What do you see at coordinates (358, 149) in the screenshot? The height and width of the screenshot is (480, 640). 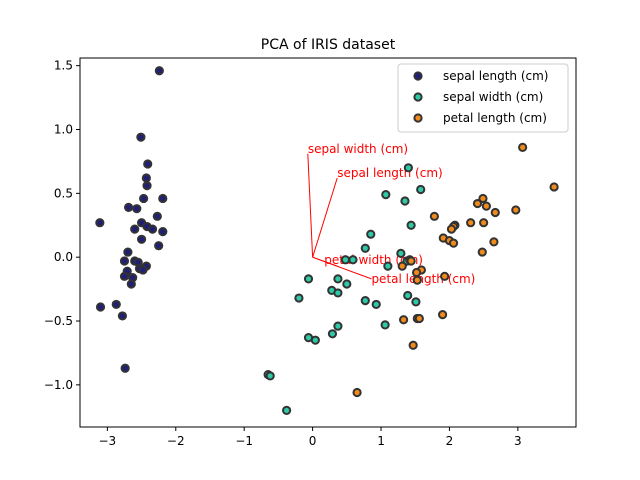 I see `pca-arrow-label: sepal width (cm)` at bounding box center [358, 149].